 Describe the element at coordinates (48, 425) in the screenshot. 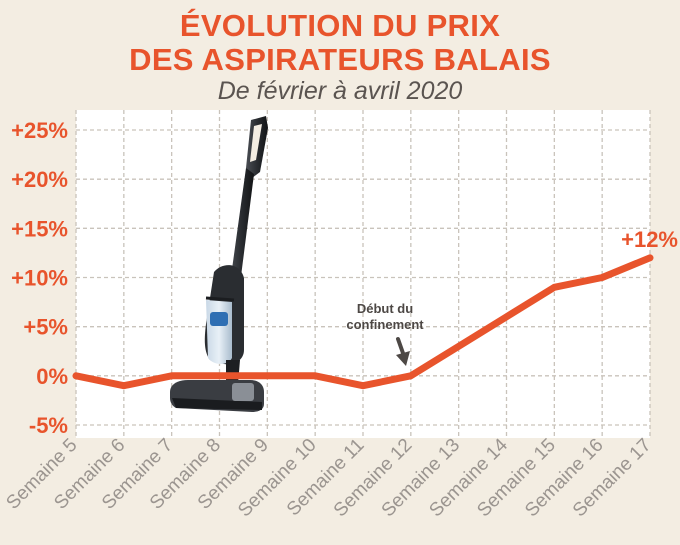

I see `y-tick-label: -5%` at that location.